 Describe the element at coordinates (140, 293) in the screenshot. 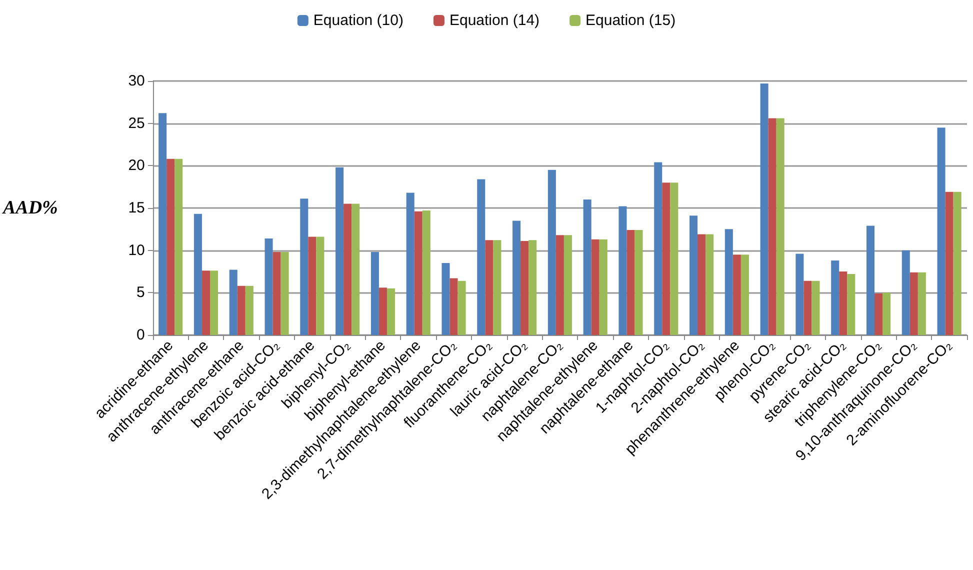

I see `y-tick-label: 5` at that location.